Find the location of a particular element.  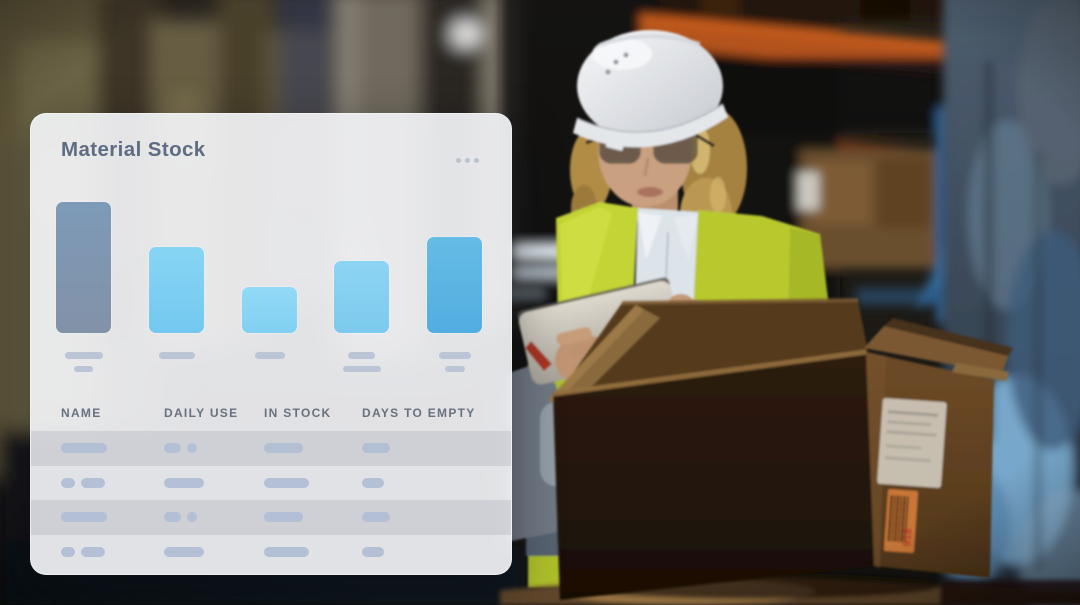

table-header-row: NAME DAILY USE IN STOCK DAYS TO EMPTY is located at coordinates (271, 414).